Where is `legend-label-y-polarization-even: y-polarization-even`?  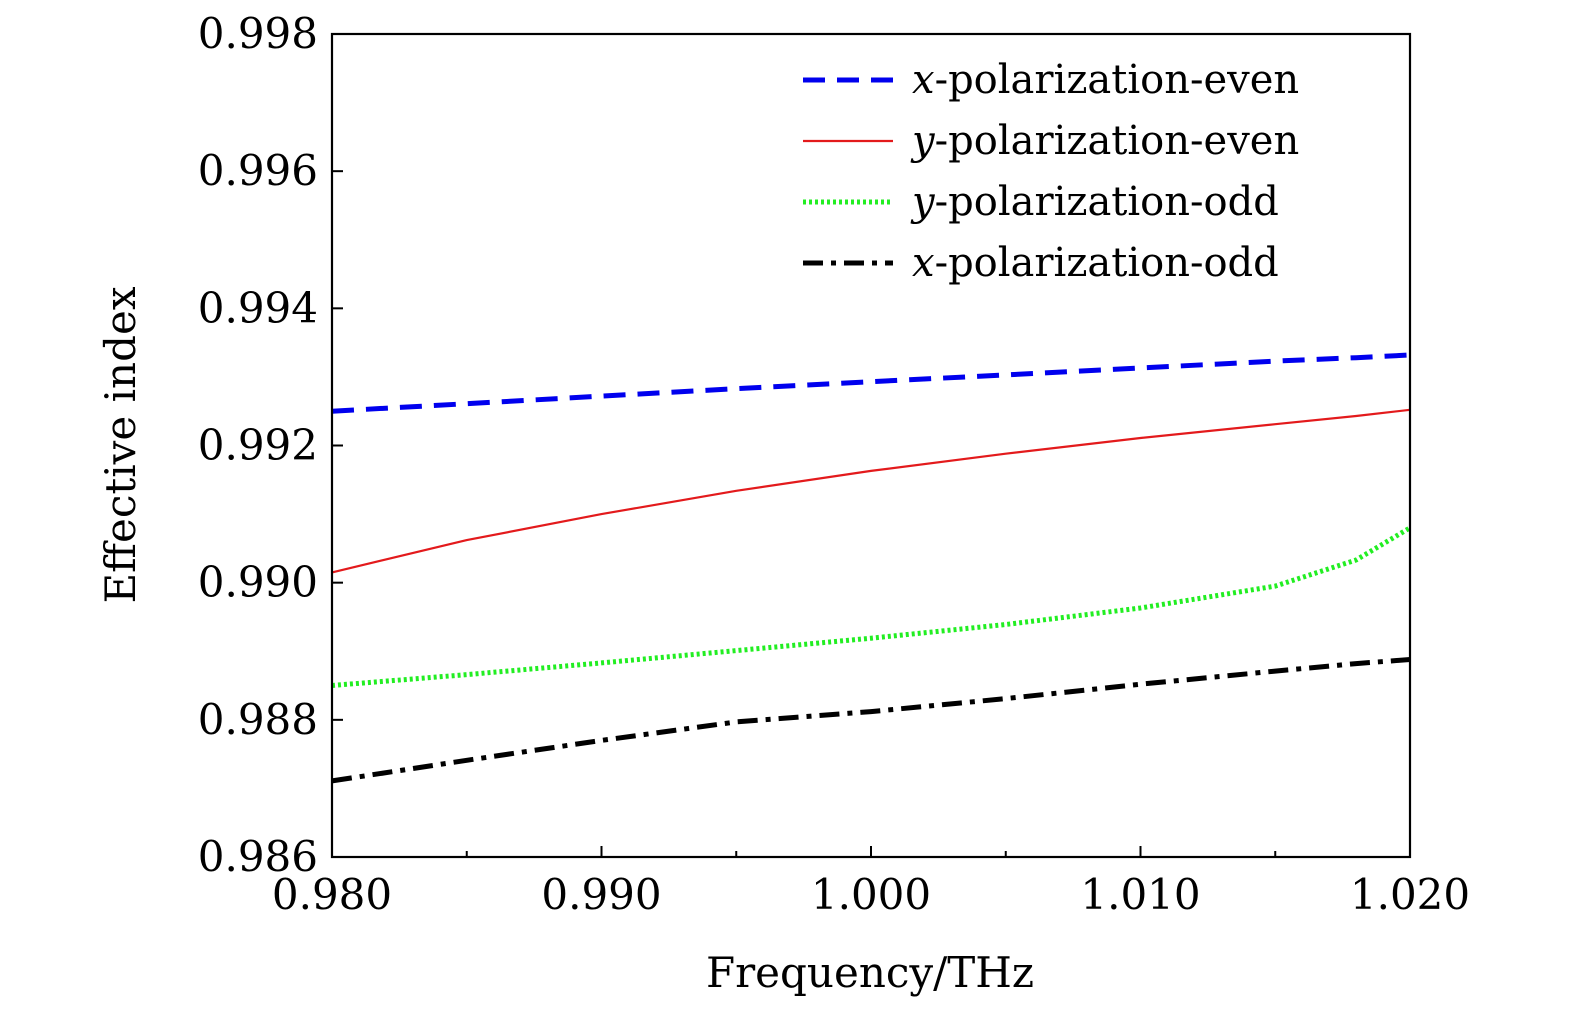
legend-label-y-polarization-even: y-polarization-even is located at coordinates (1104, 141).